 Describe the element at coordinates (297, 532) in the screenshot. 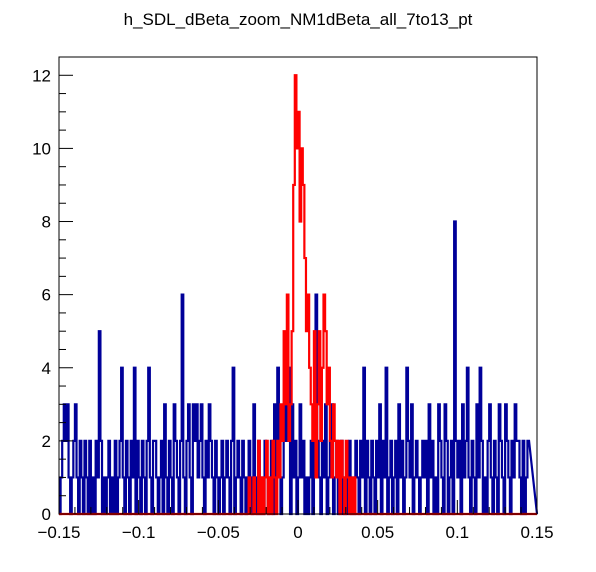

I see `x-tick-label: 0` at that location.